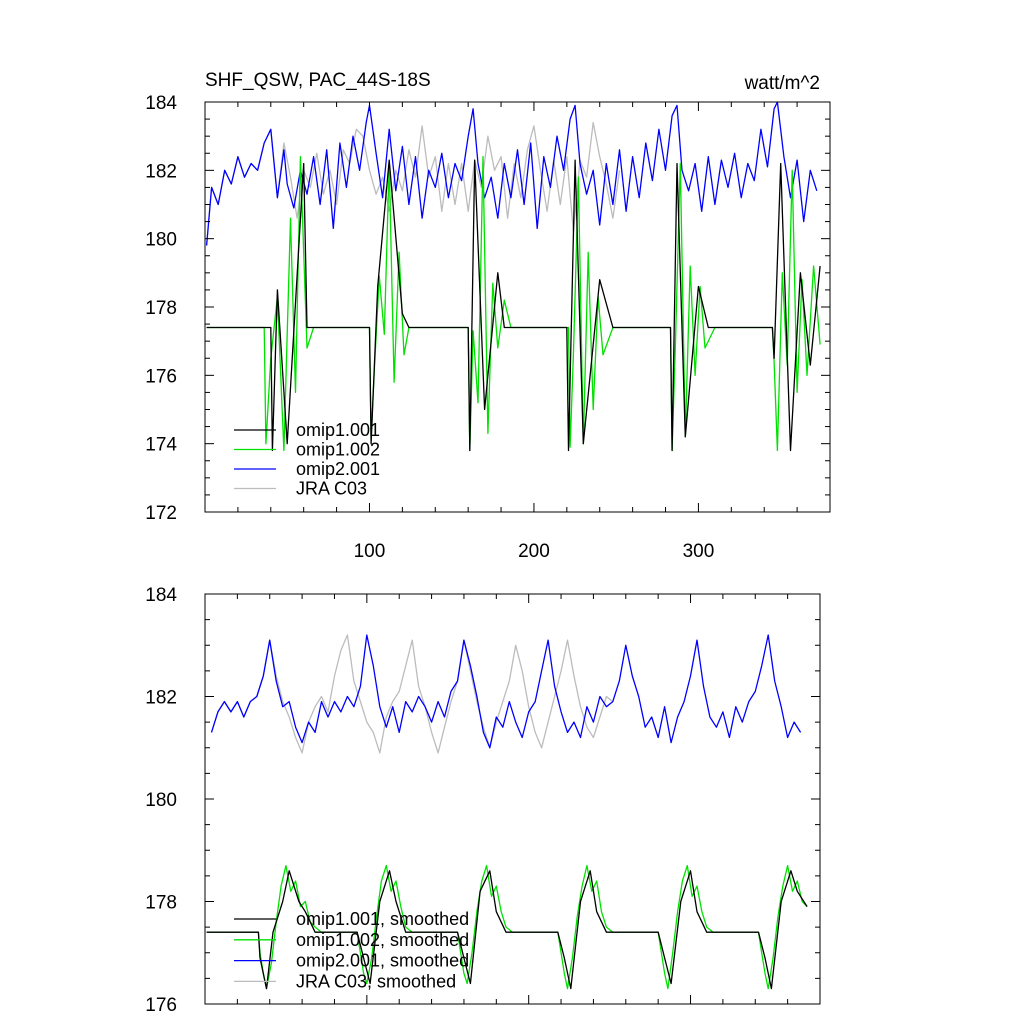  Describe the element at coordinates (338, 450) in the screenshot. I see `legend-label: omip1.002` at that location.